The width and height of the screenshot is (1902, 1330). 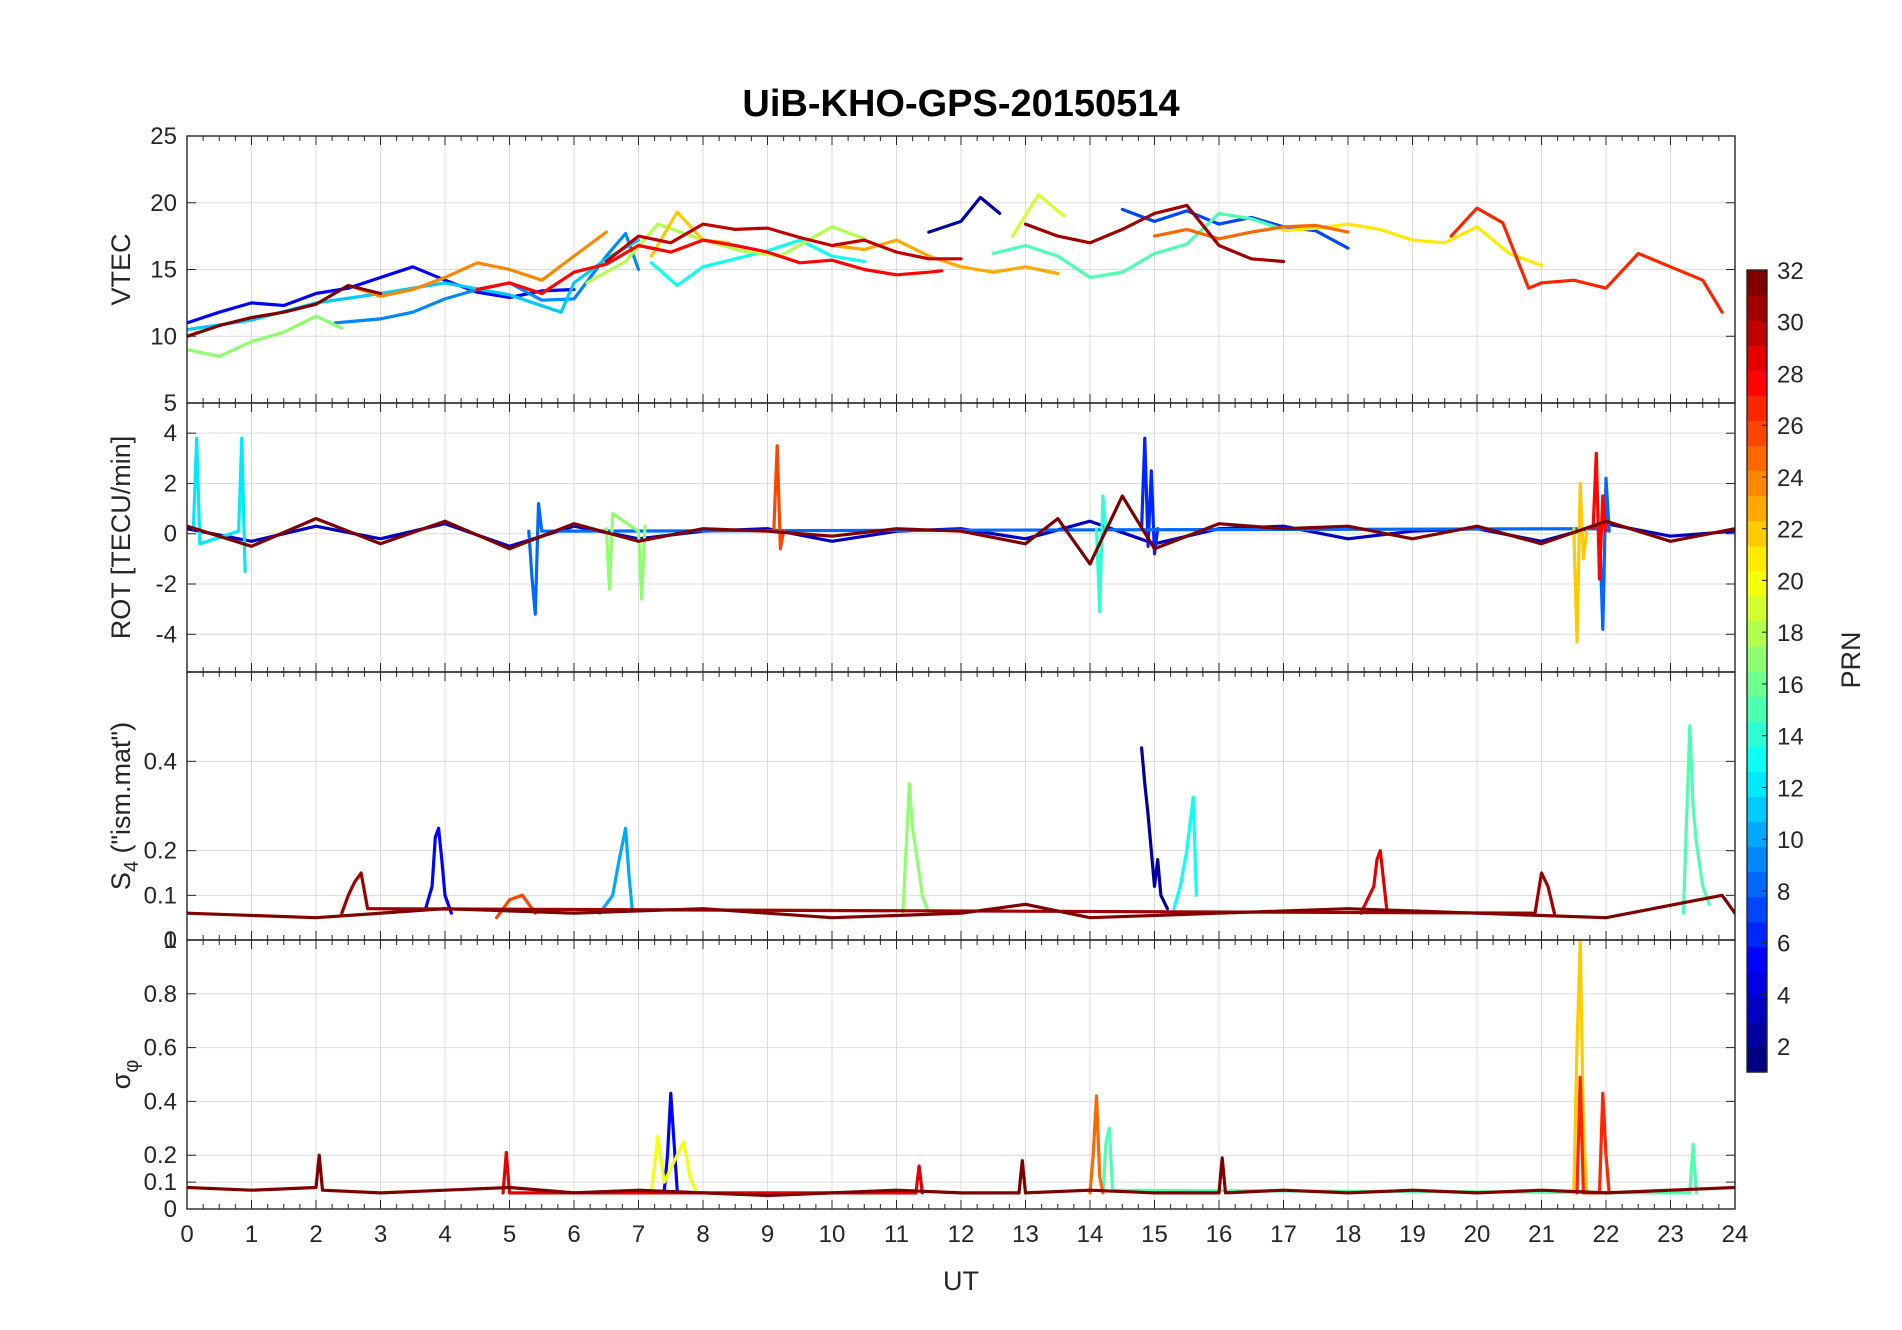 What do you see at coordinates (767, 1234) in the screenshot?
I see `x-tick-label: 9` at bounding box center [767, 1234].